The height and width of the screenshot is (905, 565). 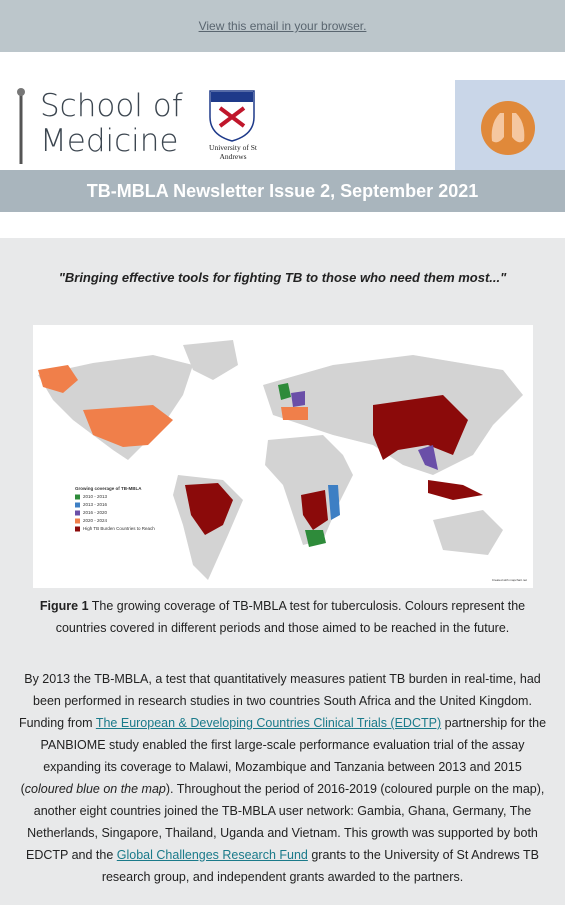 What do you see at coordinates (109, 141) in the screenshot?
I see `logo-line: Medicine` at bounding box center [109, 141].